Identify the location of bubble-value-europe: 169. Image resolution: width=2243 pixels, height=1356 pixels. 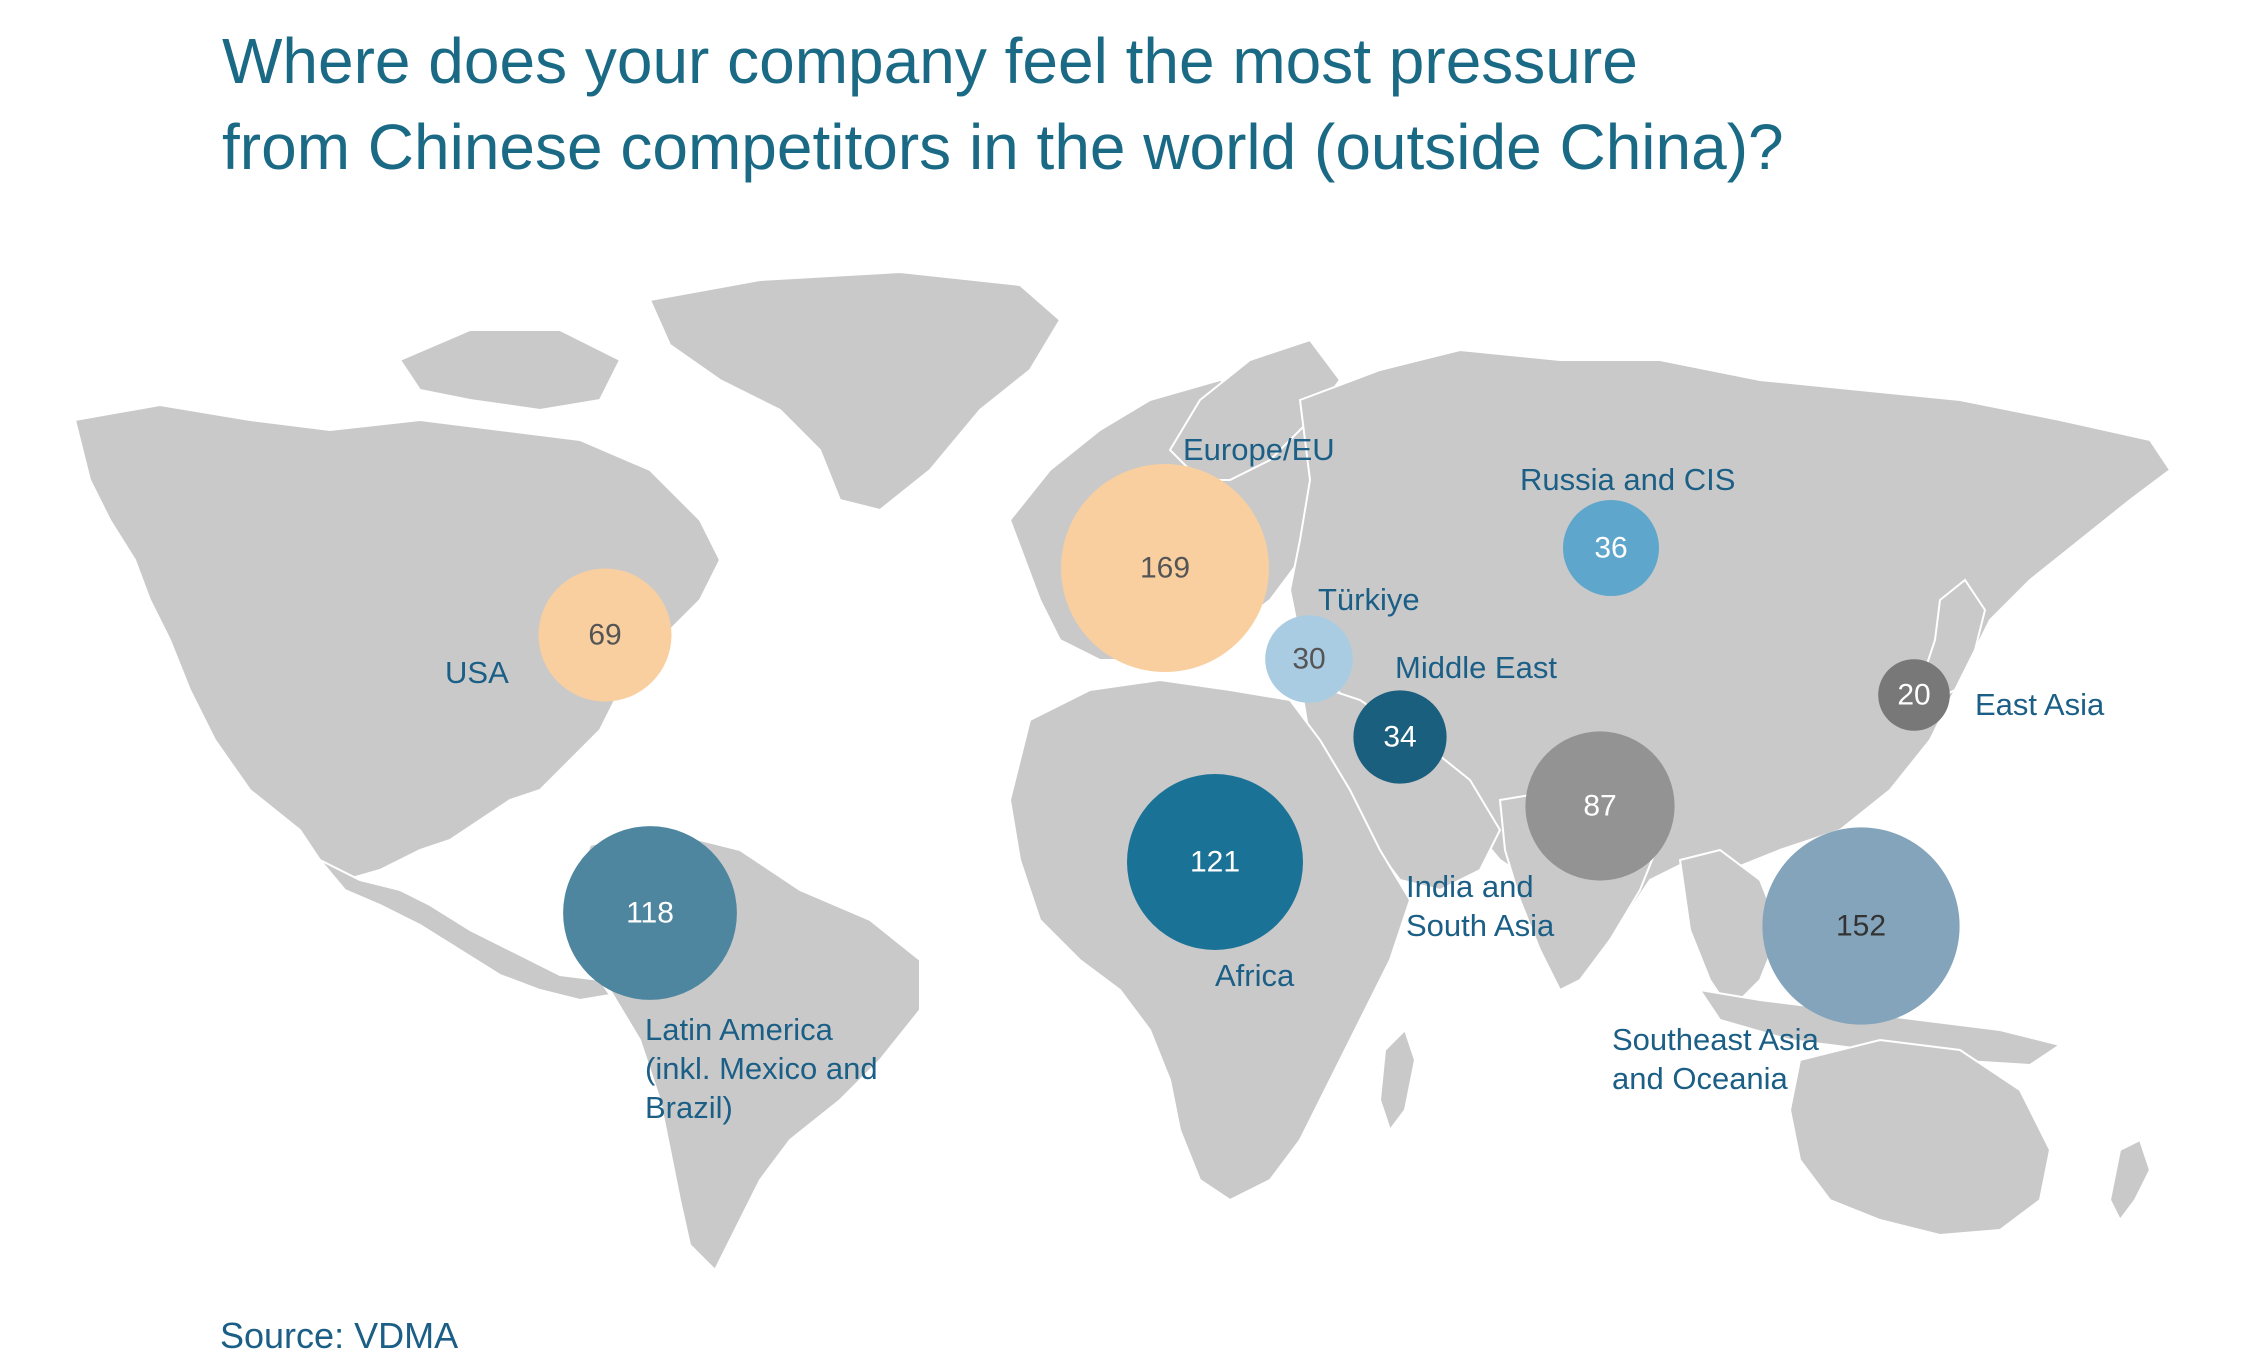
(1165, 568).